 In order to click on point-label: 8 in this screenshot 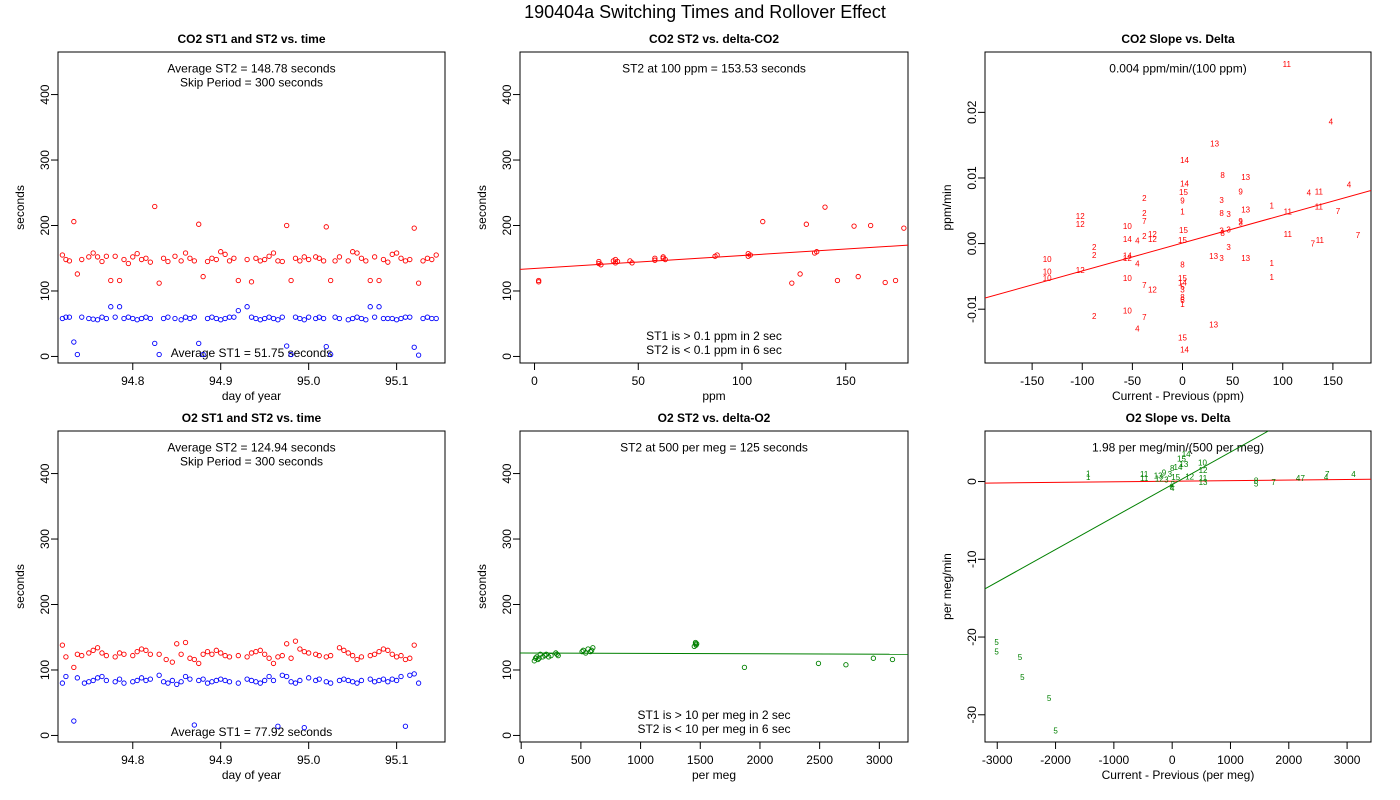, I will do `click(1256, 480)`.